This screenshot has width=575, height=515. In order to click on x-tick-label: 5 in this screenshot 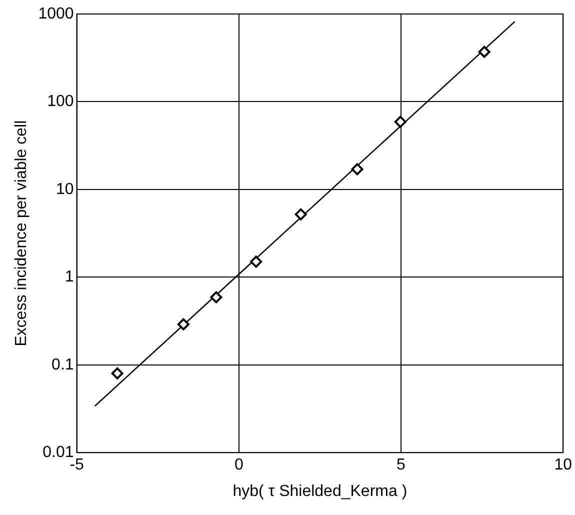, I will do `click(401, 465)`.